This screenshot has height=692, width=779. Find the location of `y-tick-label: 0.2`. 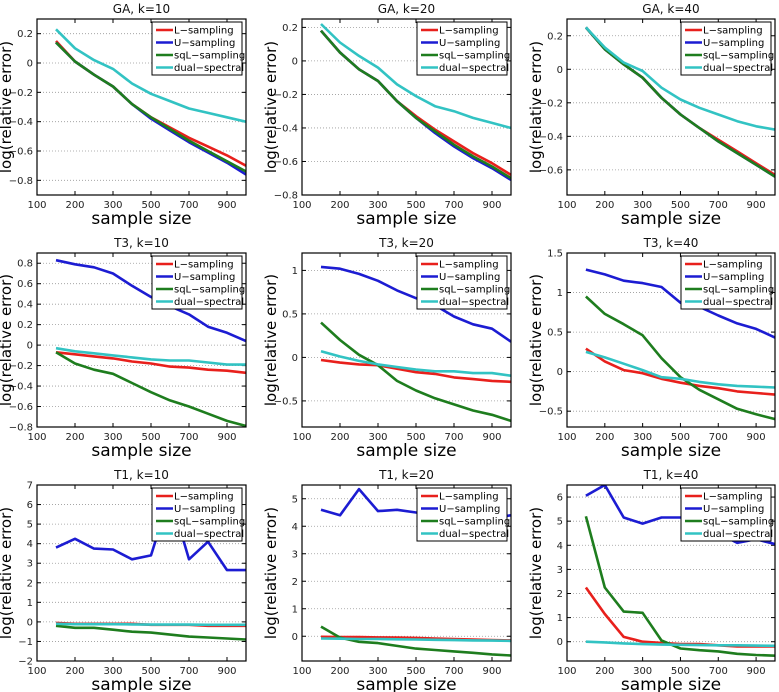

y-tick-label: 0.2 is located at coordinates (25, 34).